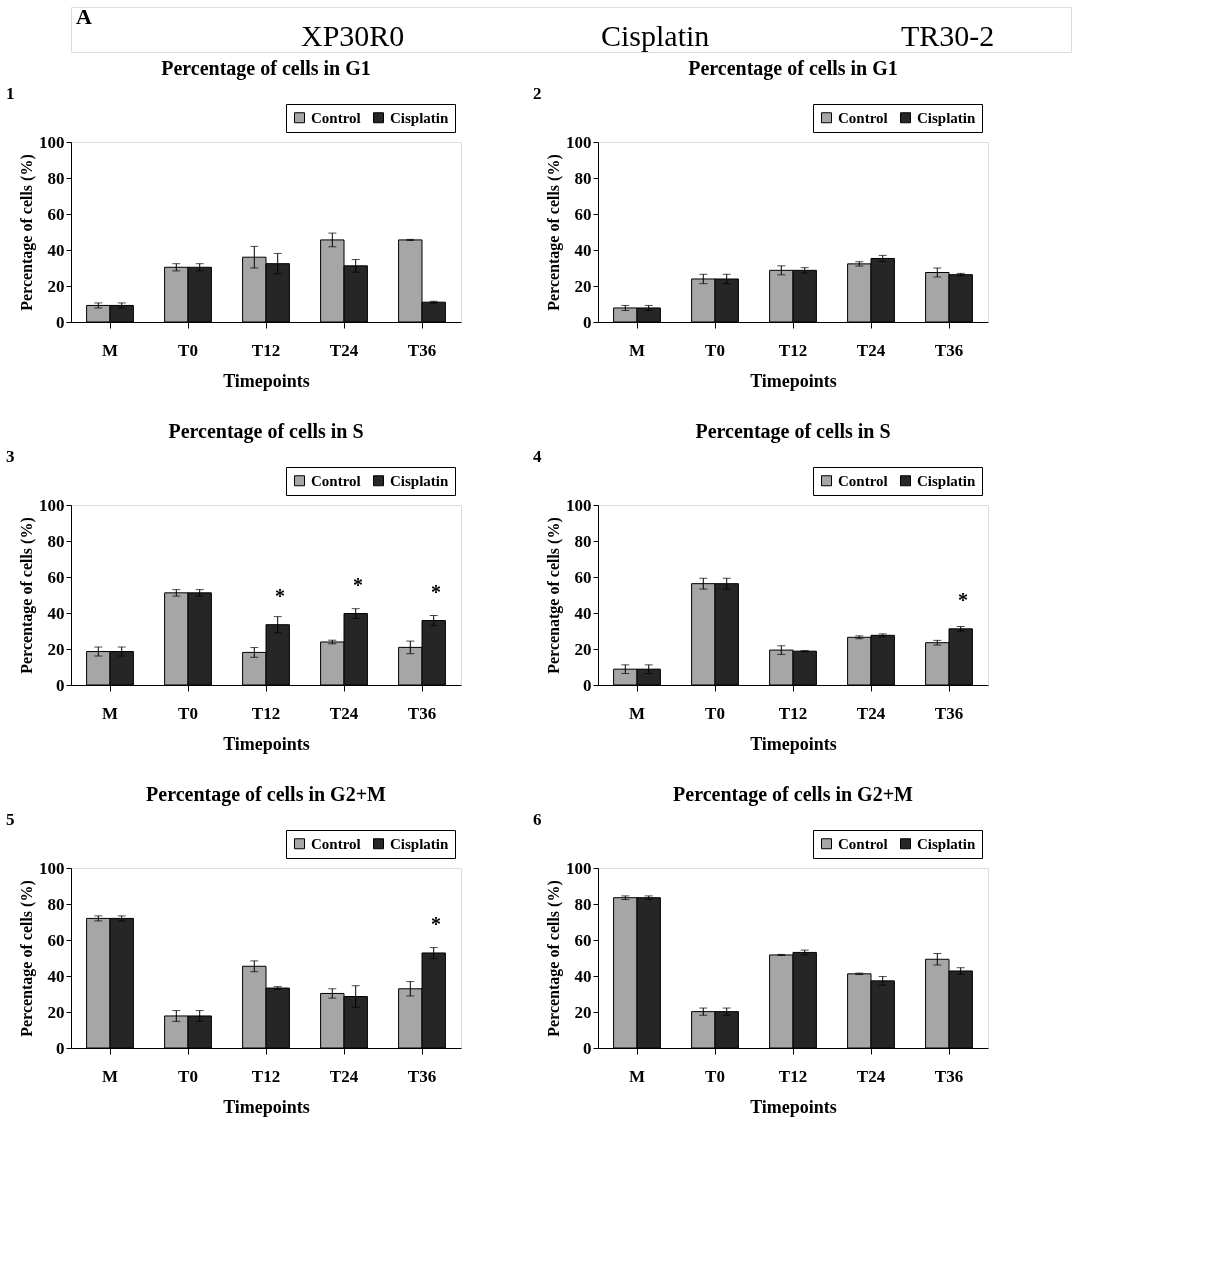  I want to click on text: A, so click(84, 16).